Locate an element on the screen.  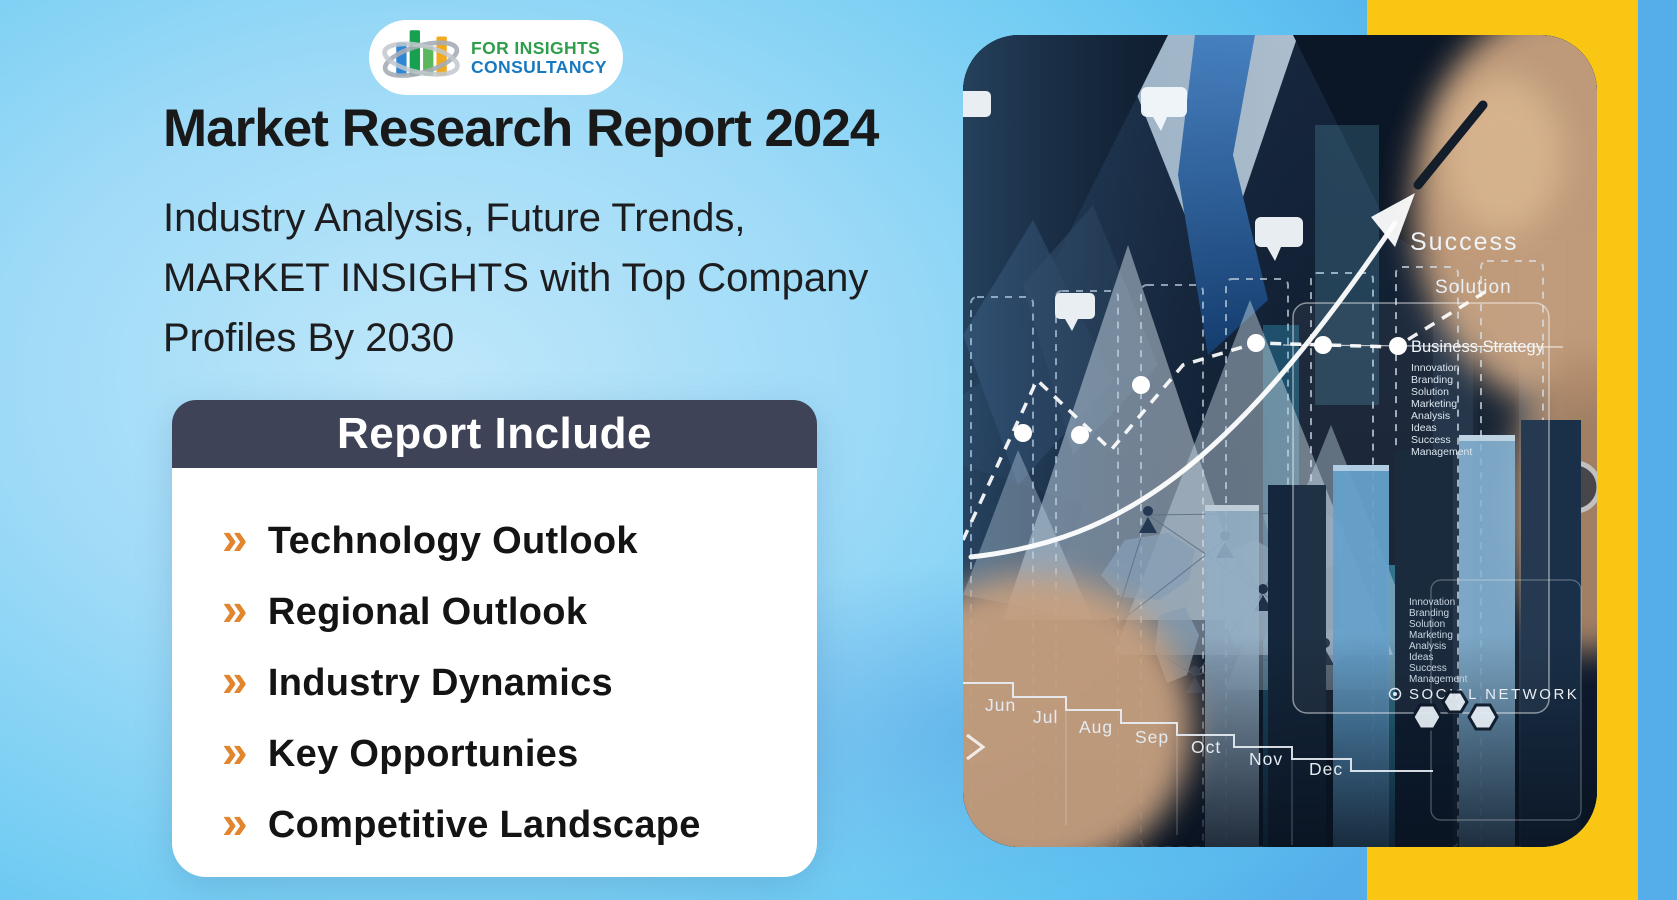
list-item: » Industry Dynamics is located at coordinates (509, 680).